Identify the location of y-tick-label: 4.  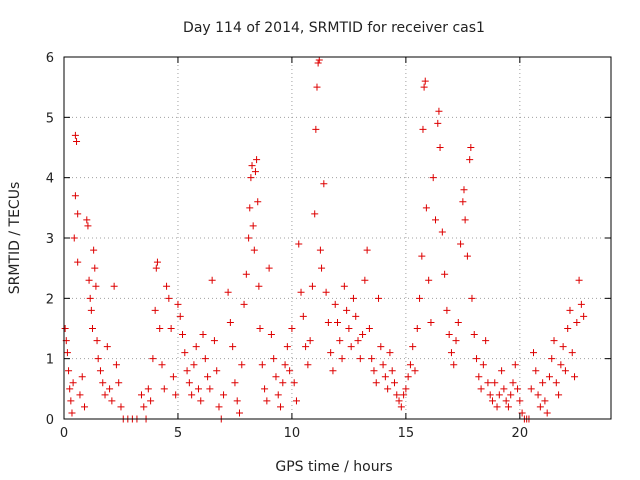
(50, 179).